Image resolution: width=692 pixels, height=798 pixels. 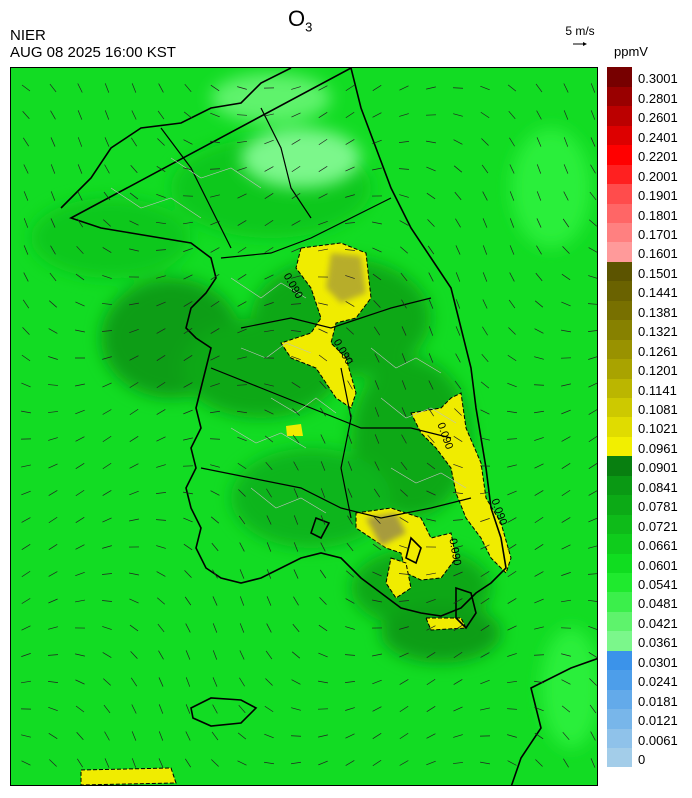 I want to click on legend-label: 0.0901, so click(x=658, y=468).